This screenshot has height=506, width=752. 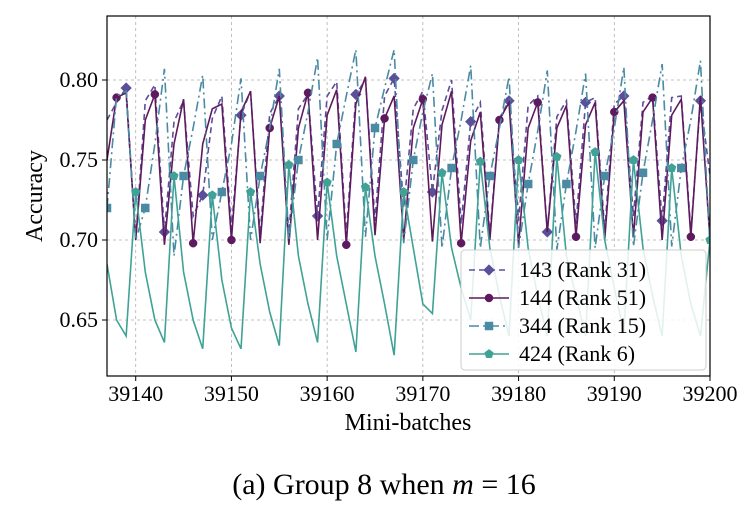 What do you see at coordinates (518, 393) in the screenshot?
I see `x-tick-label: 39180` at bounding box center [518, 393].